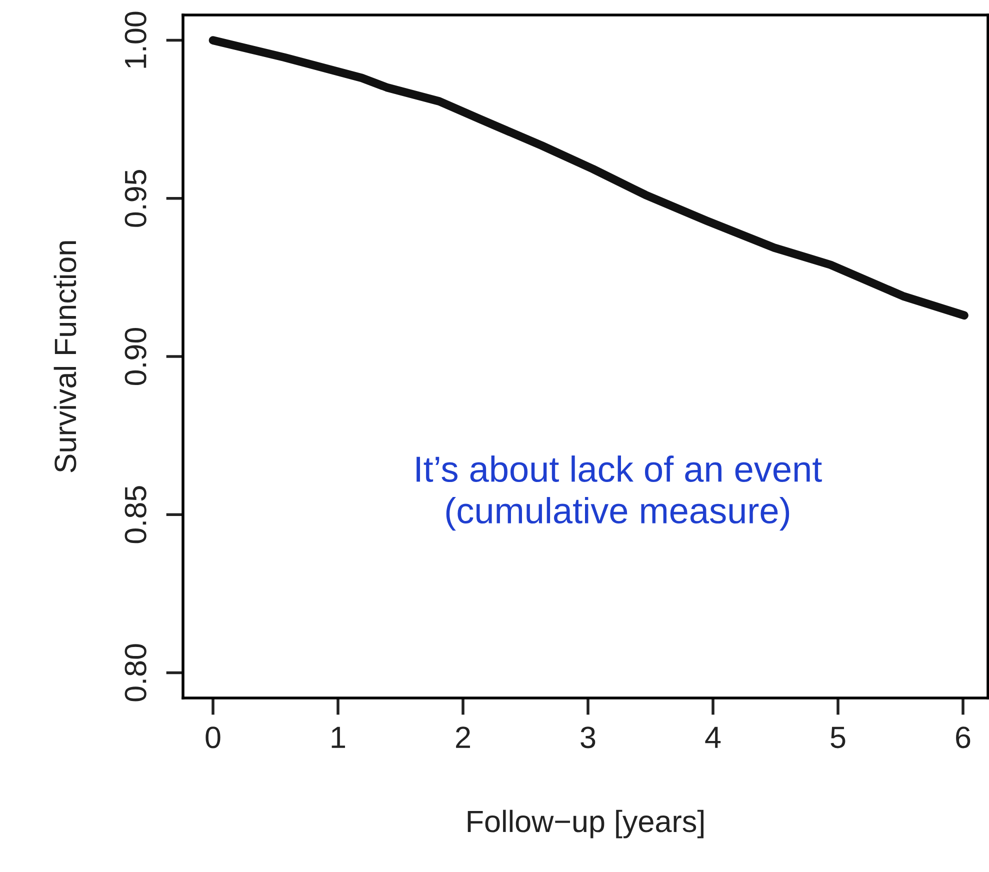 Image resolution: width=989 pixels, height=872 pixels. Describe the element at coordinates (588, 737) in the screenshot. I see `x-tick-label: 3` at that location.